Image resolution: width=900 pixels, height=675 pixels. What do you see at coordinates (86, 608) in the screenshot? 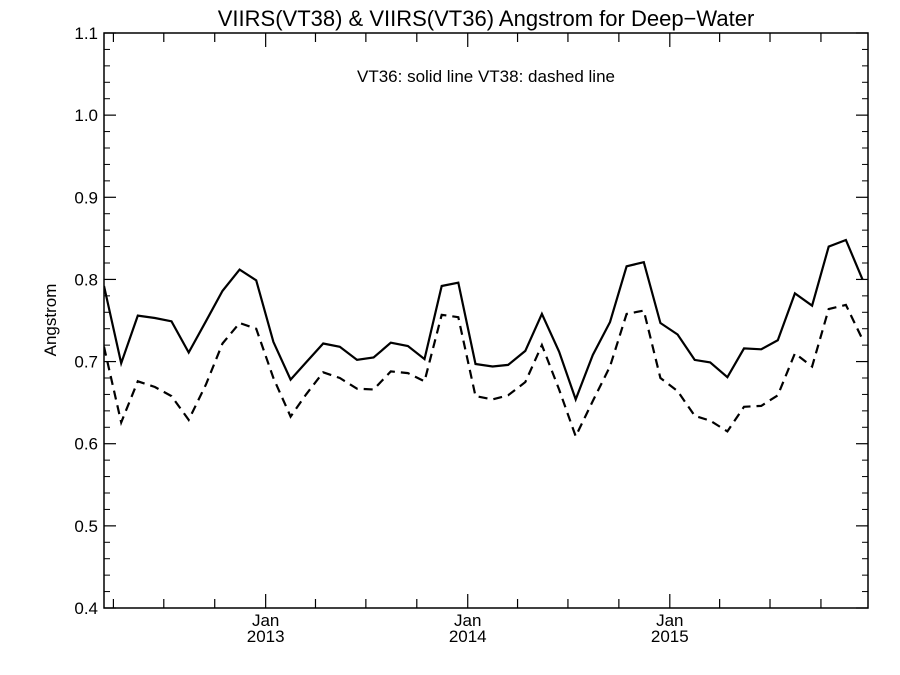
I see `y-tick-label: 0.4` at bounding box center [86, 608].